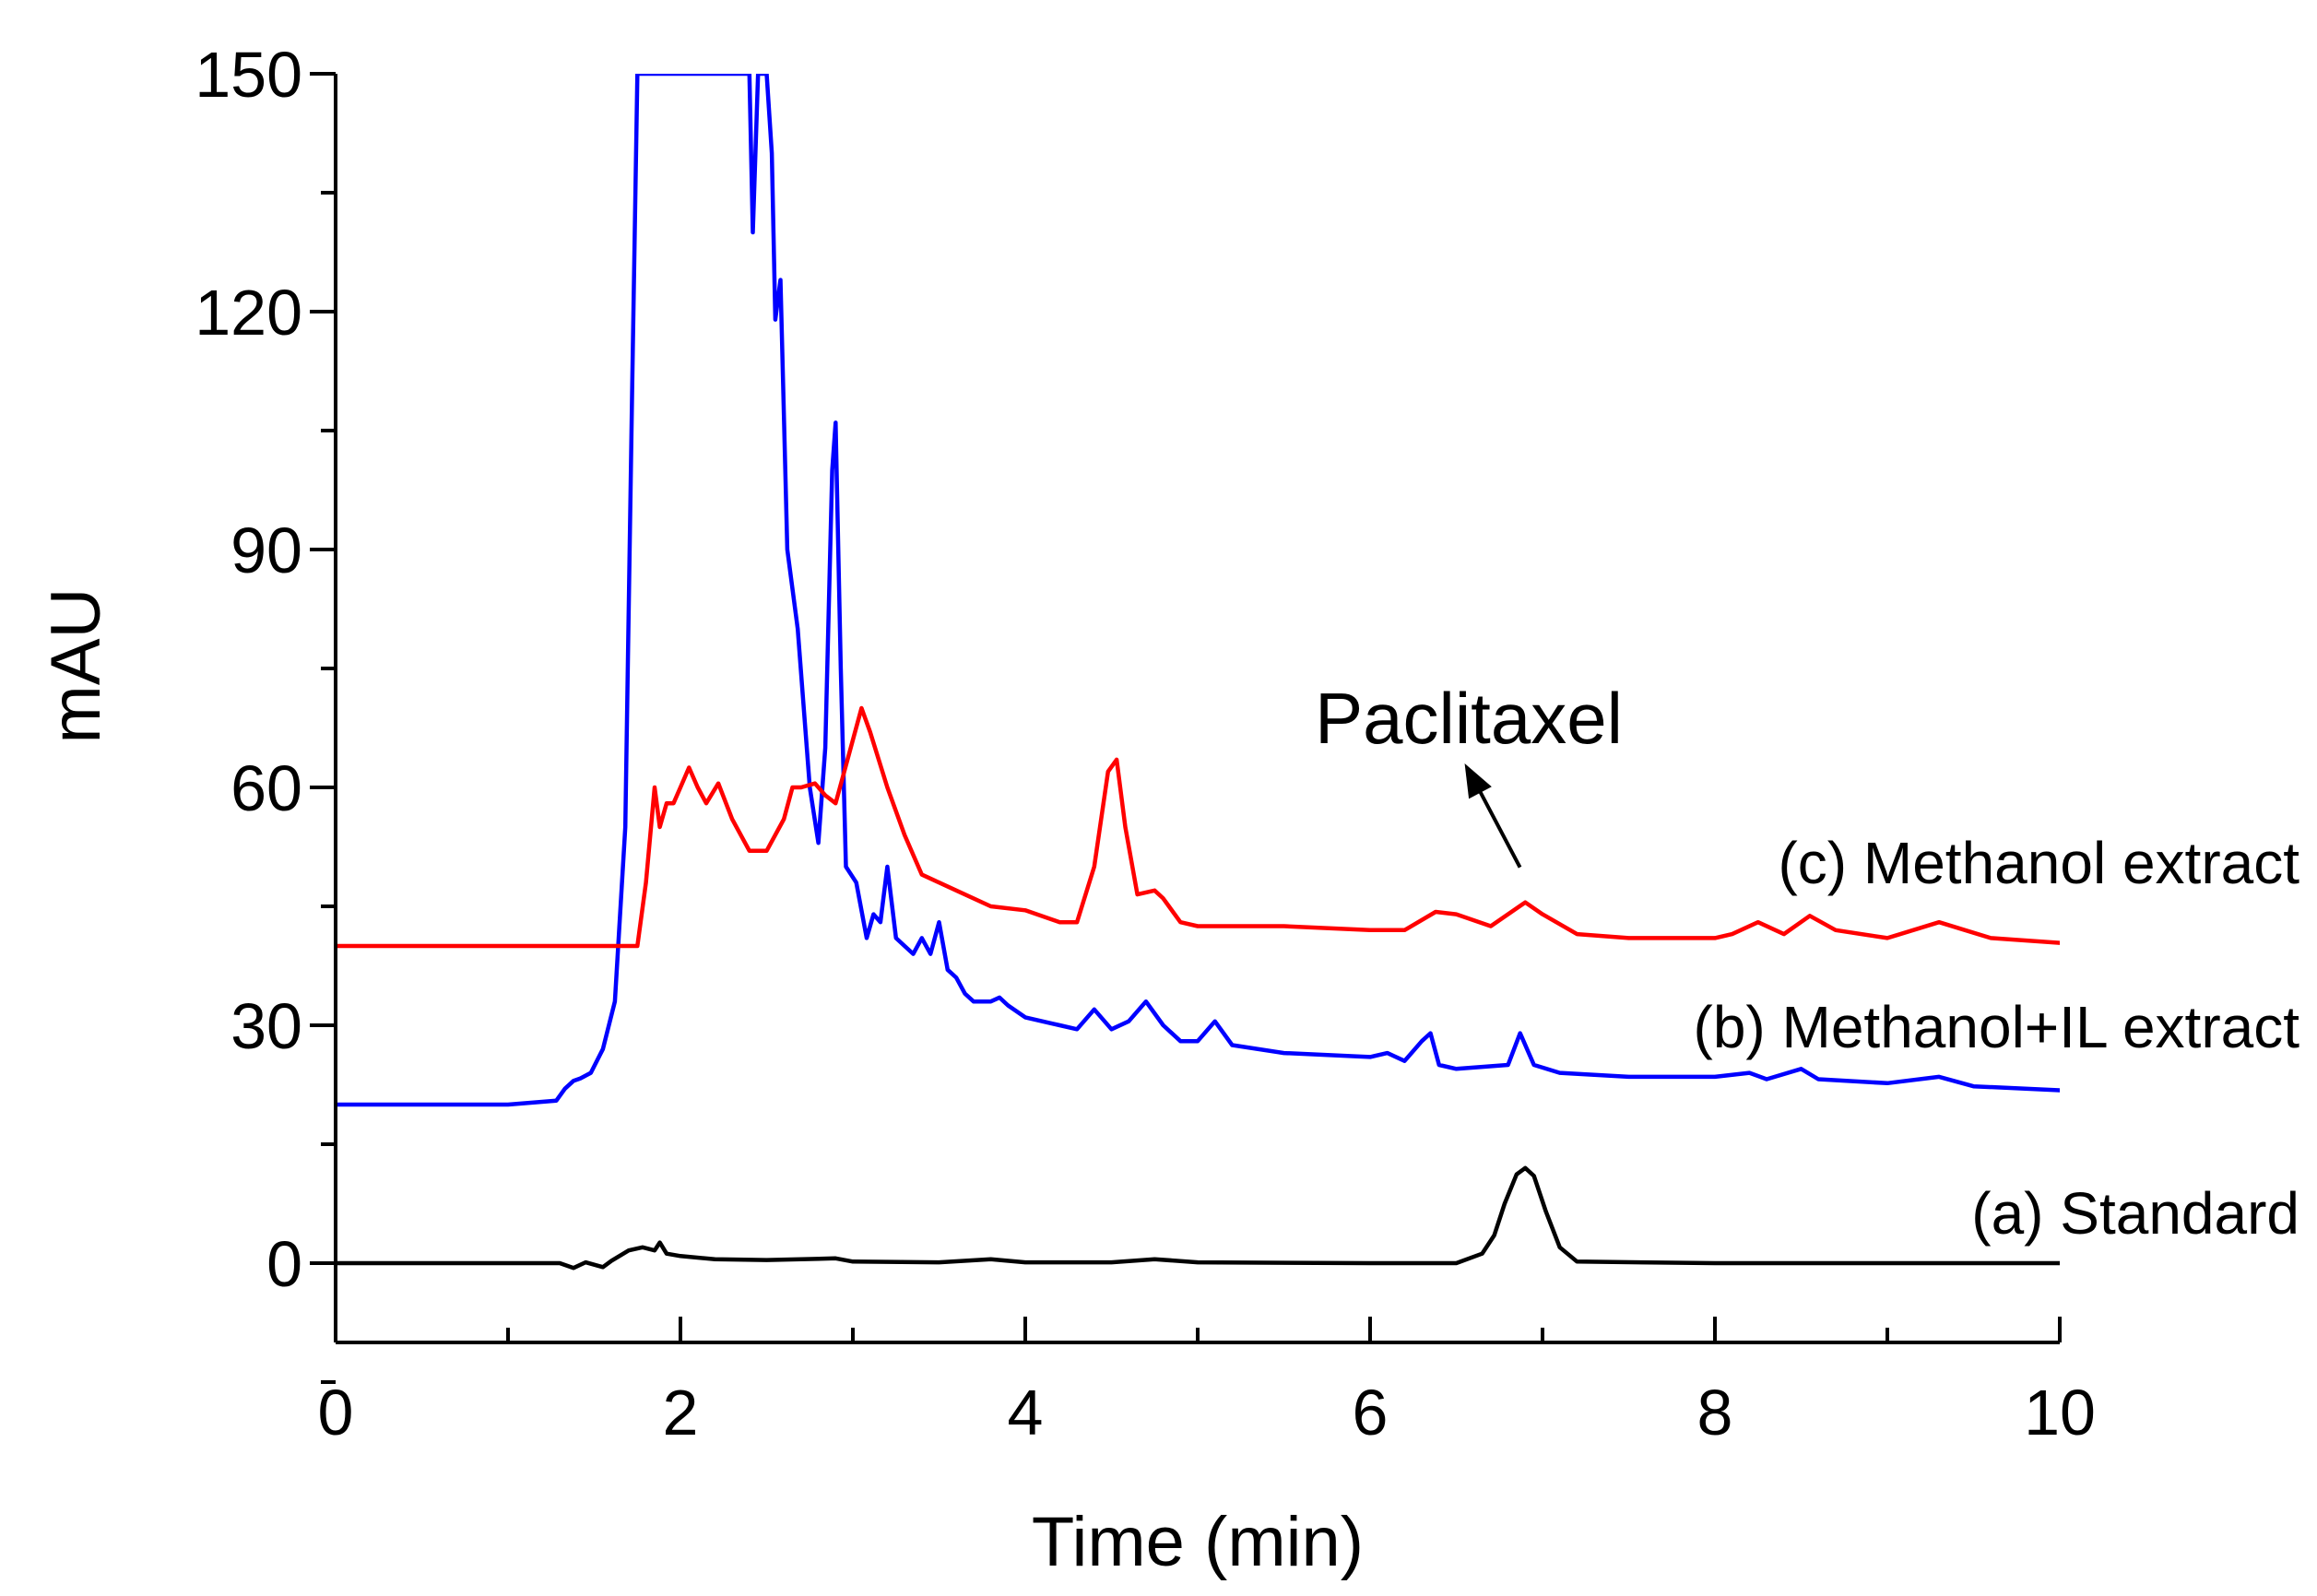 The width and height of the screenshot is (2317, 1596). What do you see at coordinates (1469, 718) in the screenshot?
I see `annotation-label: Paclitaxel` at bounding box center [1469, 718].